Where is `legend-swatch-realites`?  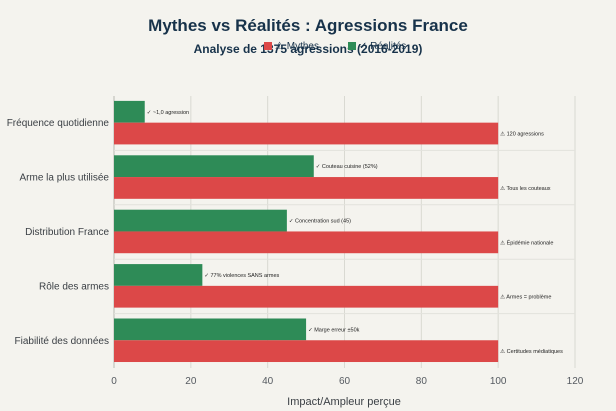
legend-swatch-realites is located at coordinates (352, 46).